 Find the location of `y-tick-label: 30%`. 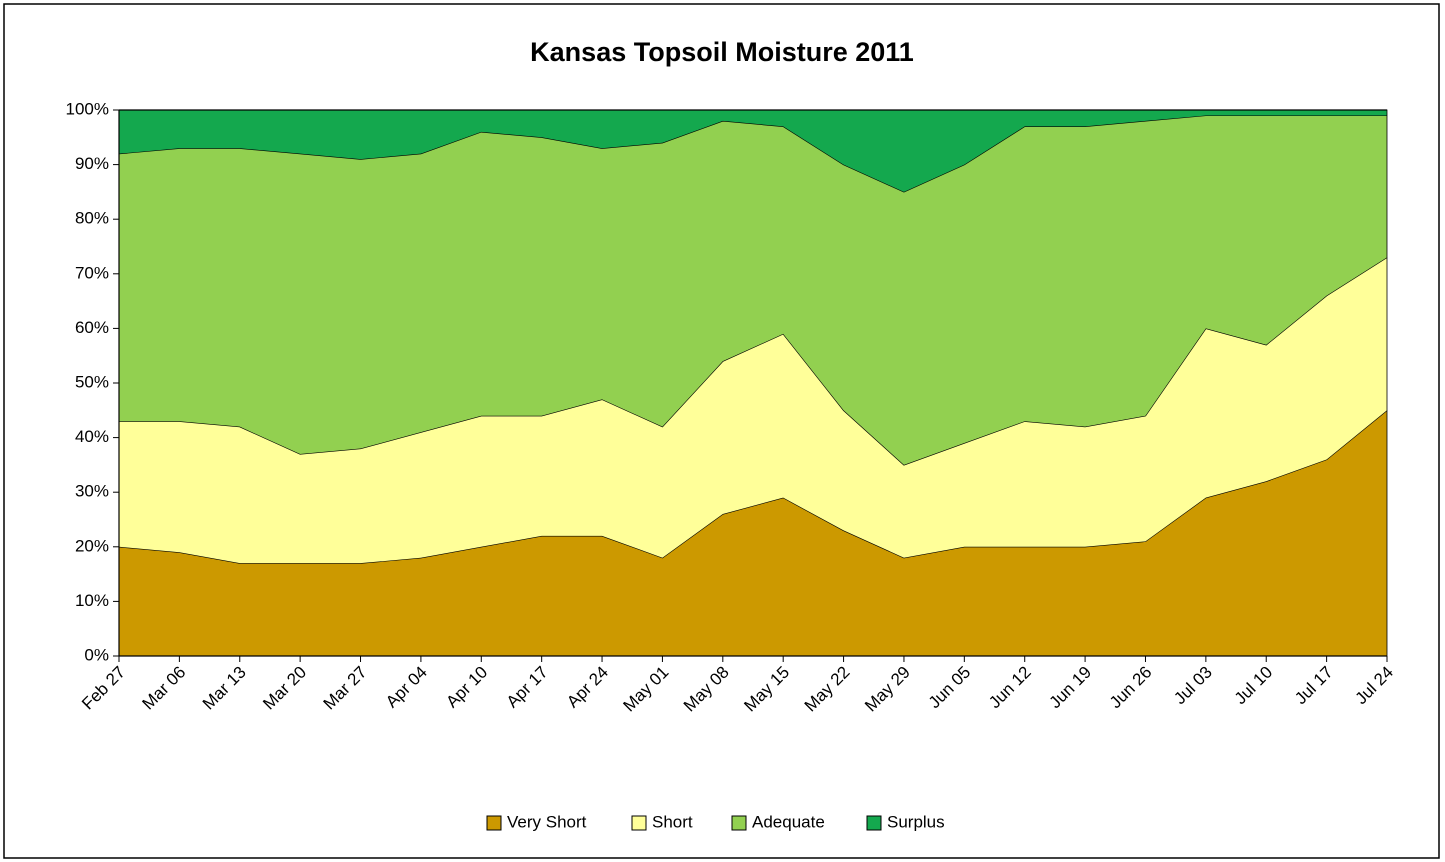

y-tick-label: 30% is located at coordinates (92, 491).